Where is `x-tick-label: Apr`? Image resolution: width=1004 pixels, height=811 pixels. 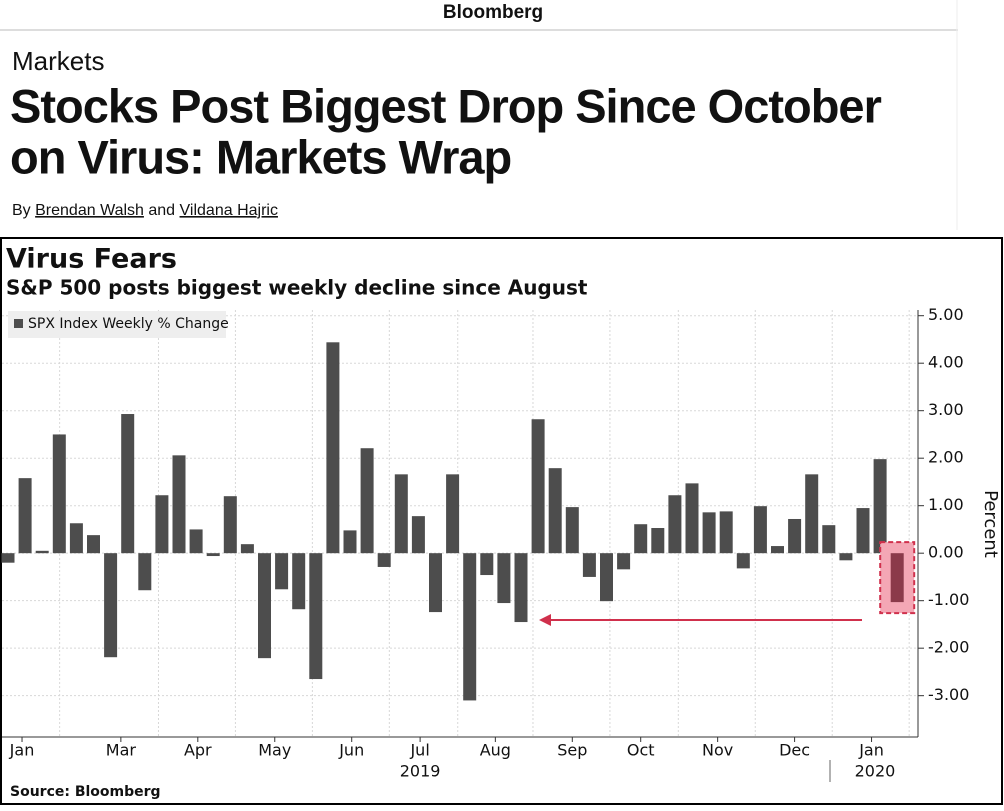 x-tick-label: Apr is located at coordinates (198, 750).